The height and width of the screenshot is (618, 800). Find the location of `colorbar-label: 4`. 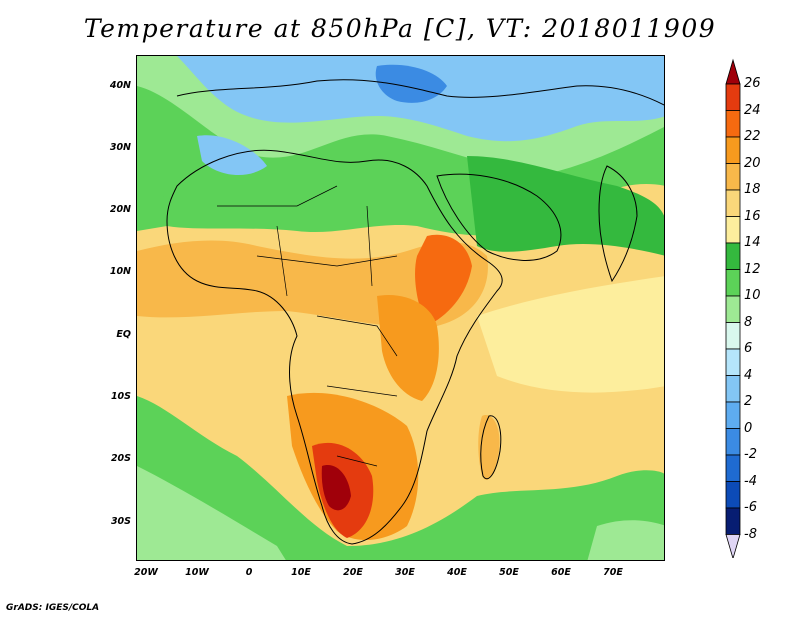

colorbar-label: 4 is located at coordinates (748, 375).